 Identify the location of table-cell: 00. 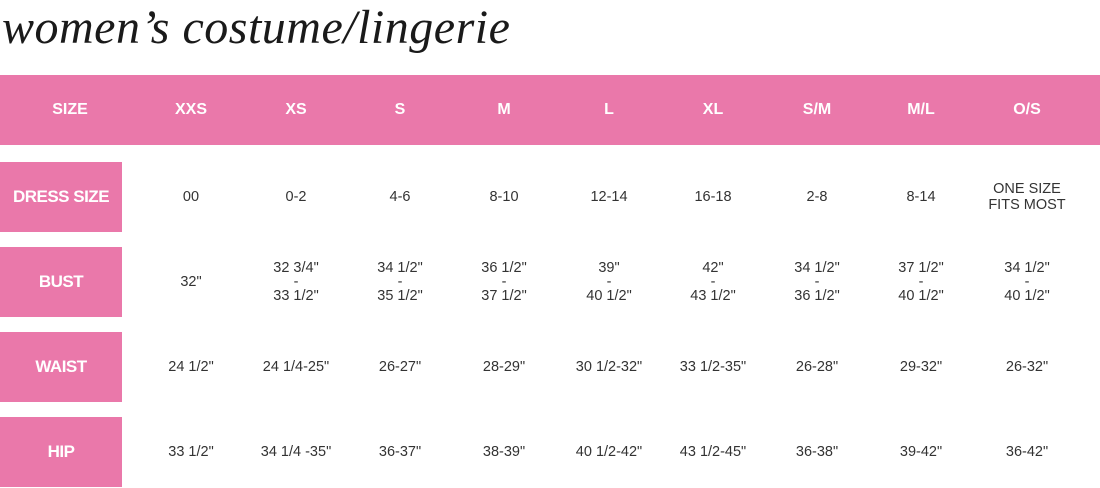
(191, 197).